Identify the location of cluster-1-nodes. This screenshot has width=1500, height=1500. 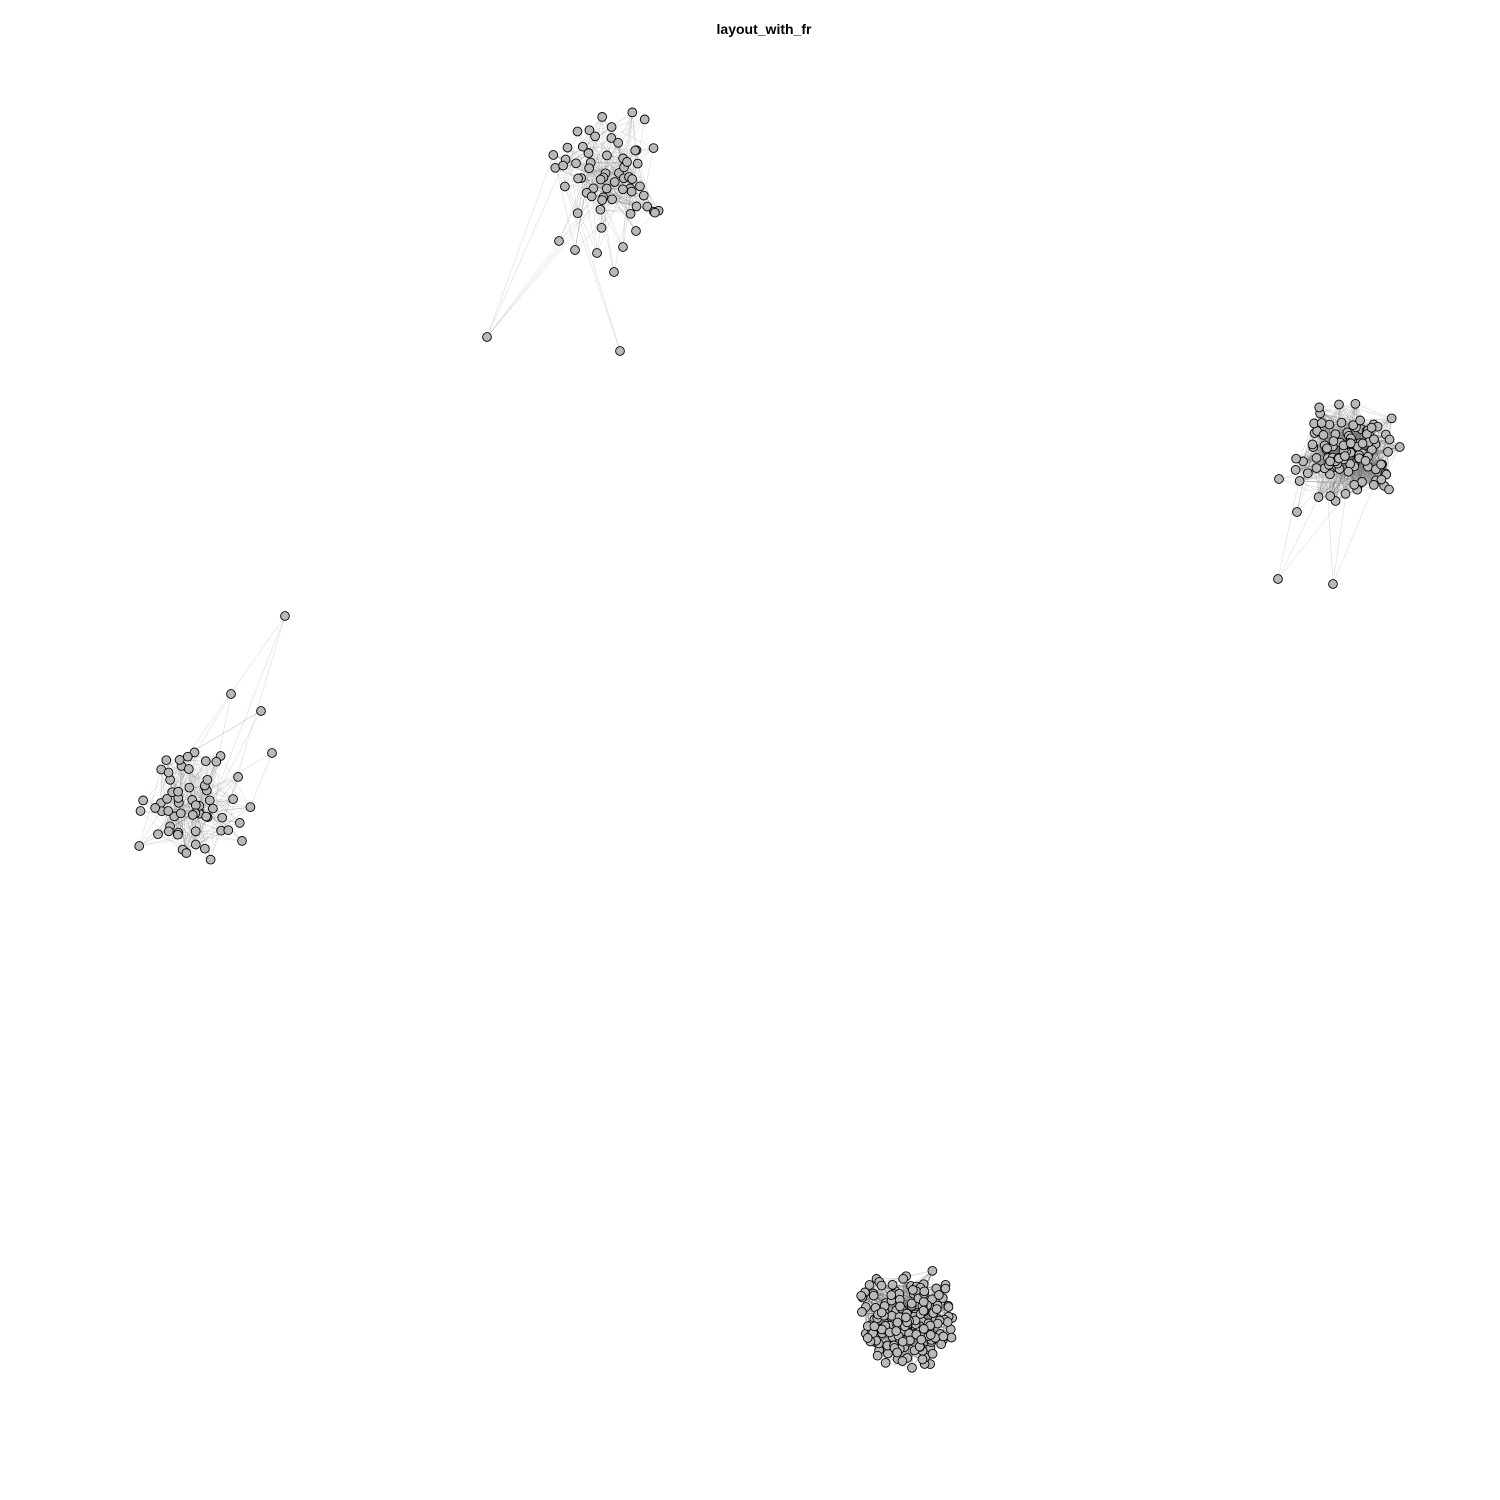
(573, 231).